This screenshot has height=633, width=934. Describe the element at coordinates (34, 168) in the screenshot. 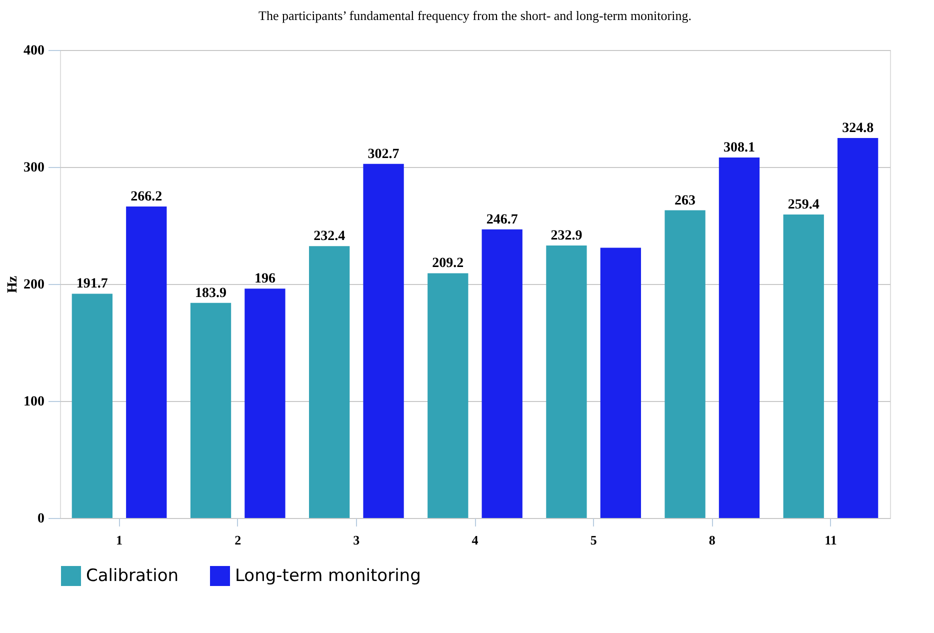

I see `y-tick-label: 300` at that location.